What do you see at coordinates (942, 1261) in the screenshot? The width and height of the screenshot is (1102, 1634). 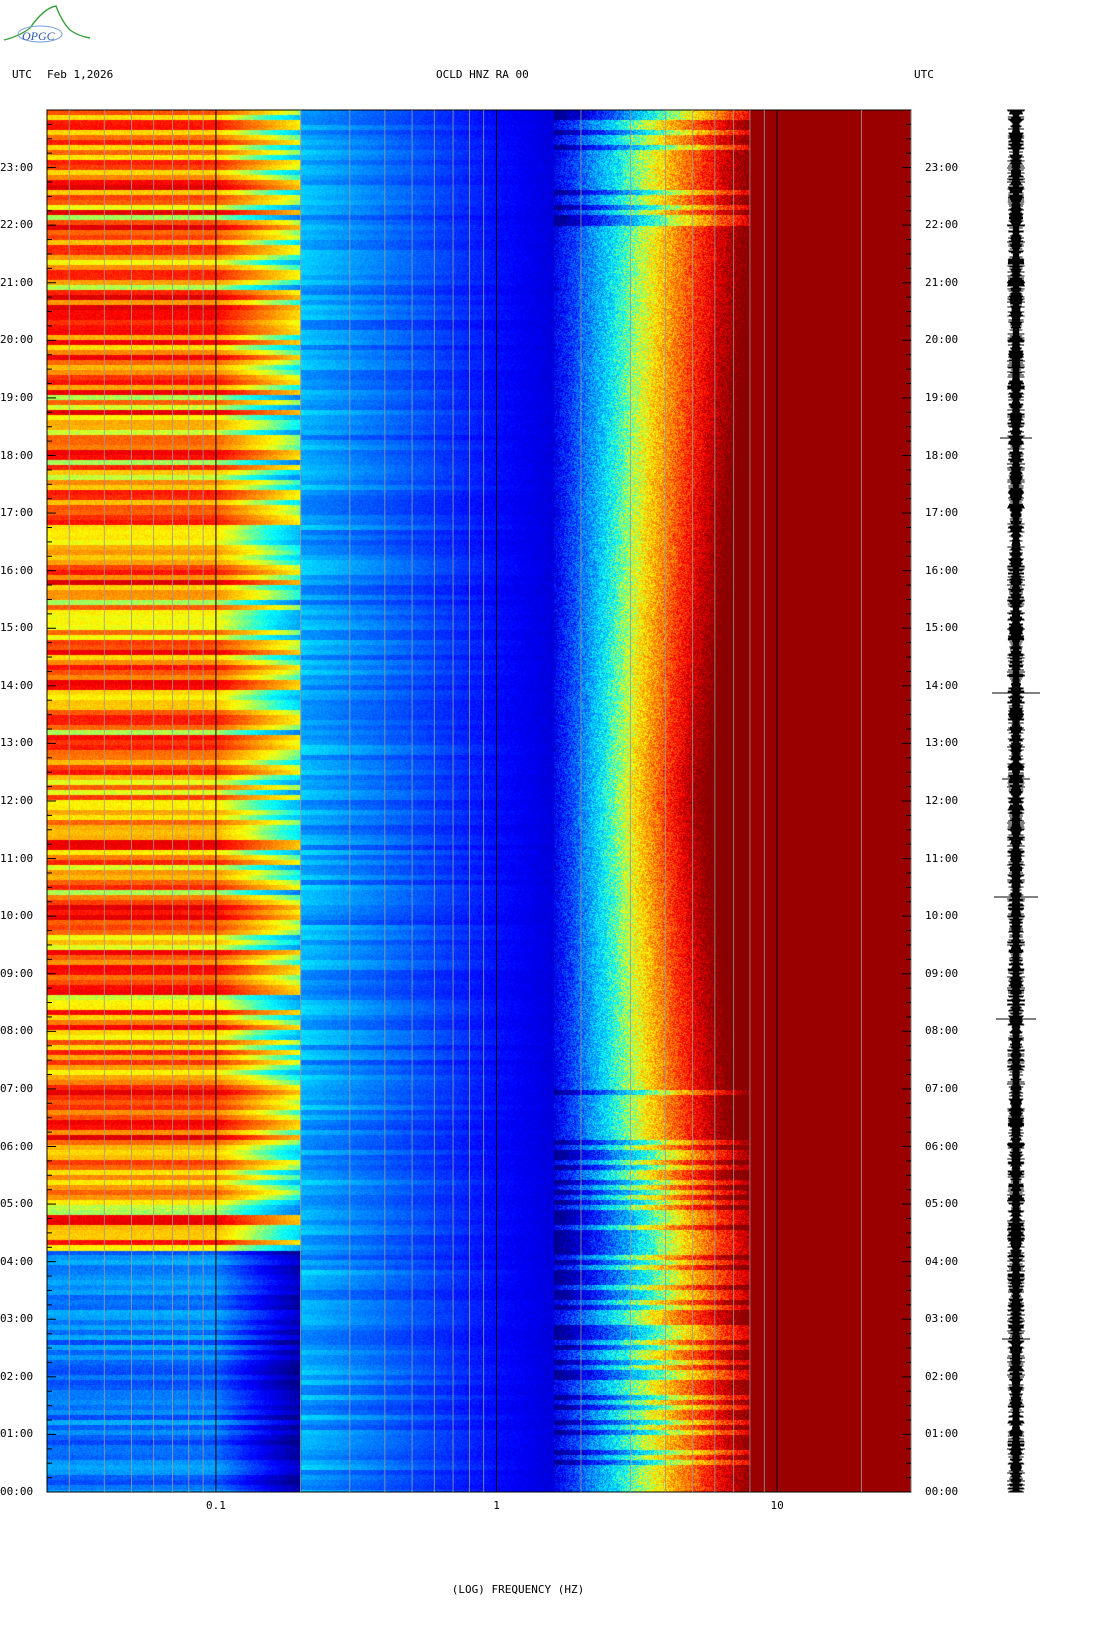 I see `time-tick-label-right: 04:00` at bounding box center [942, 1261].